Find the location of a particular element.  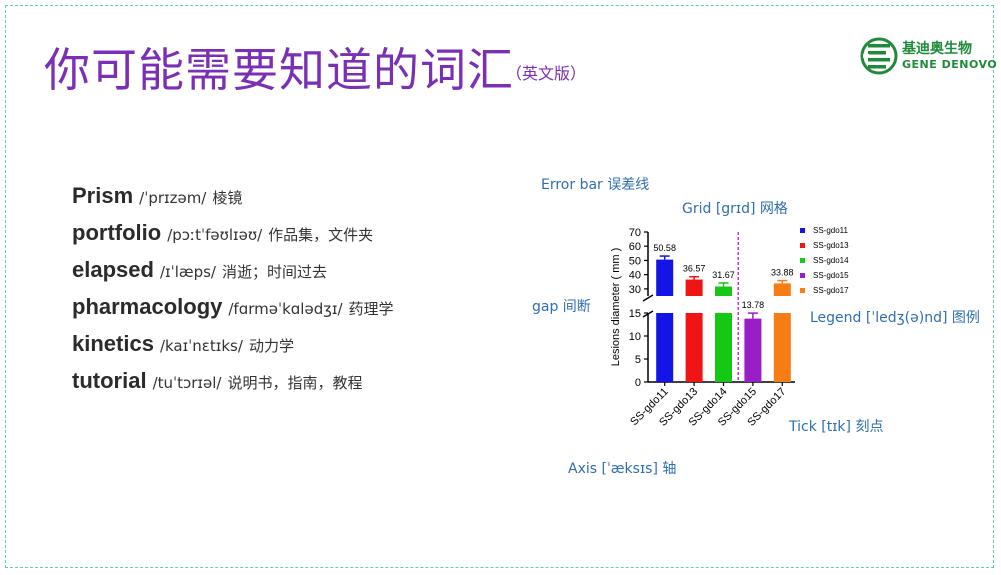

legend-label: SS-gdo14 is located at coordinates (831, 260).